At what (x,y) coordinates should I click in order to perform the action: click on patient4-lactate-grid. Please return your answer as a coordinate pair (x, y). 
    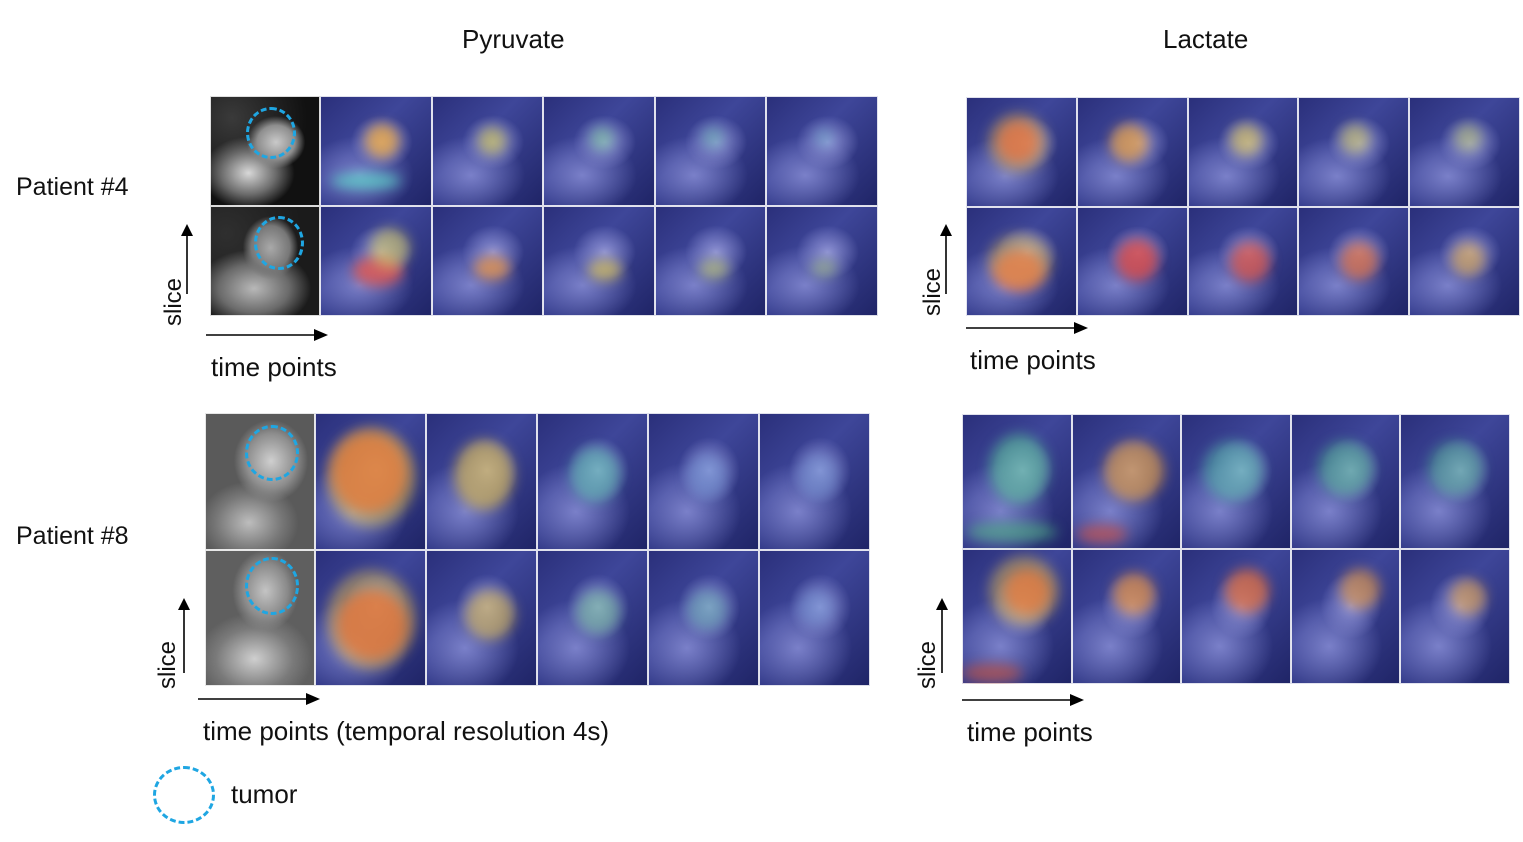
    Looking at the image, I should click on (1243, 206).